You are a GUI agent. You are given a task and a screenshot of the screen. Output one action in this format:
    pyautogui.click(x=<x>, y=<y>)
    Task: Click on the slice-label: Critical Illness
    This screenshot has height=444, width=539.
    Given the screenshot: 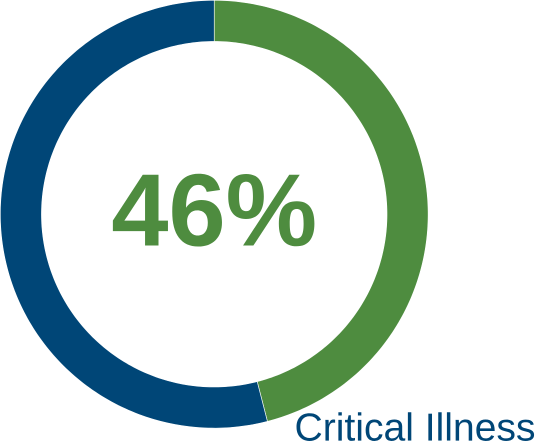 What is the action you would take?
    pyautogui.click(x=415, y=426)
    